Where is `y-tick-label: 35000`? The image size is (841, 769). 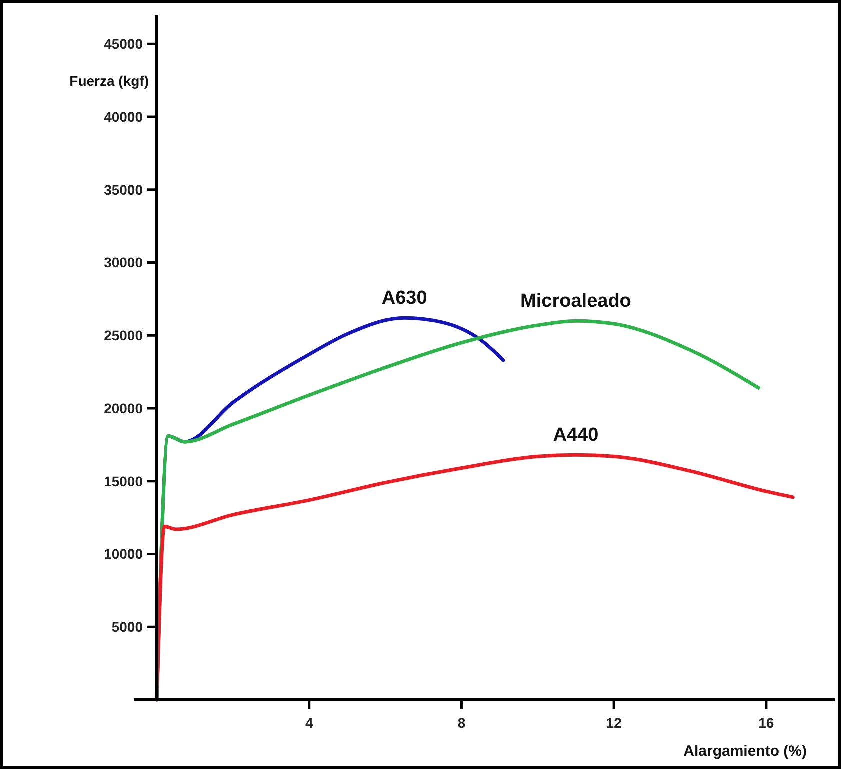
y-tick-label: 35000 is located at coordinates (124, 190).